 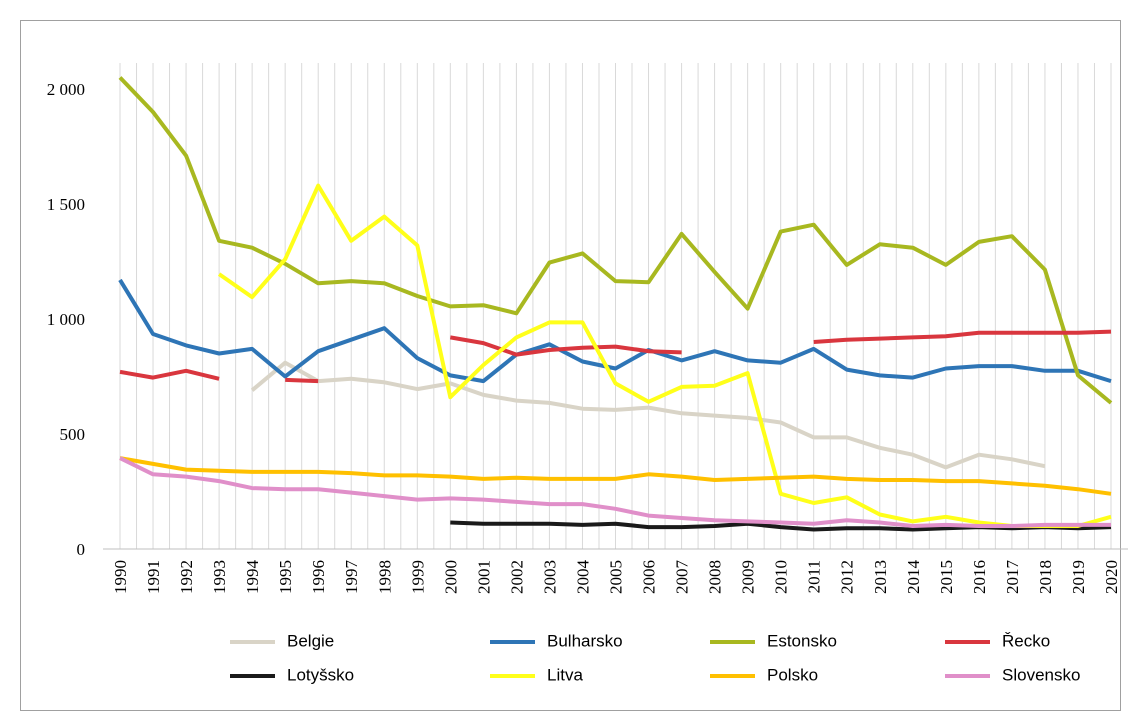 What do you see at coordinates (913, 577) in the screenshot?
I see `x-tick-label: 2014` at bounding box center [913, 577].